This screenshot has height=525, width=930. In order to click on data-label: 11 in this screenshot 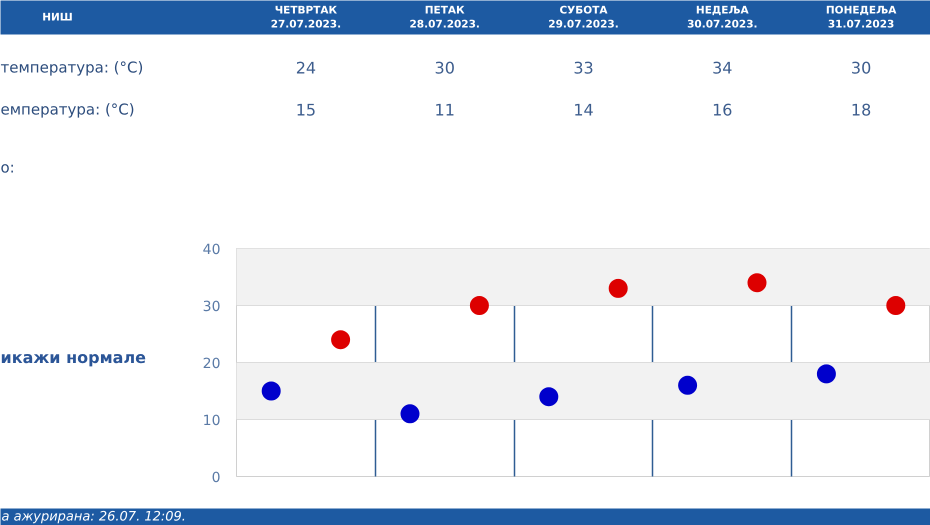, I will do `click(444, 110)`.